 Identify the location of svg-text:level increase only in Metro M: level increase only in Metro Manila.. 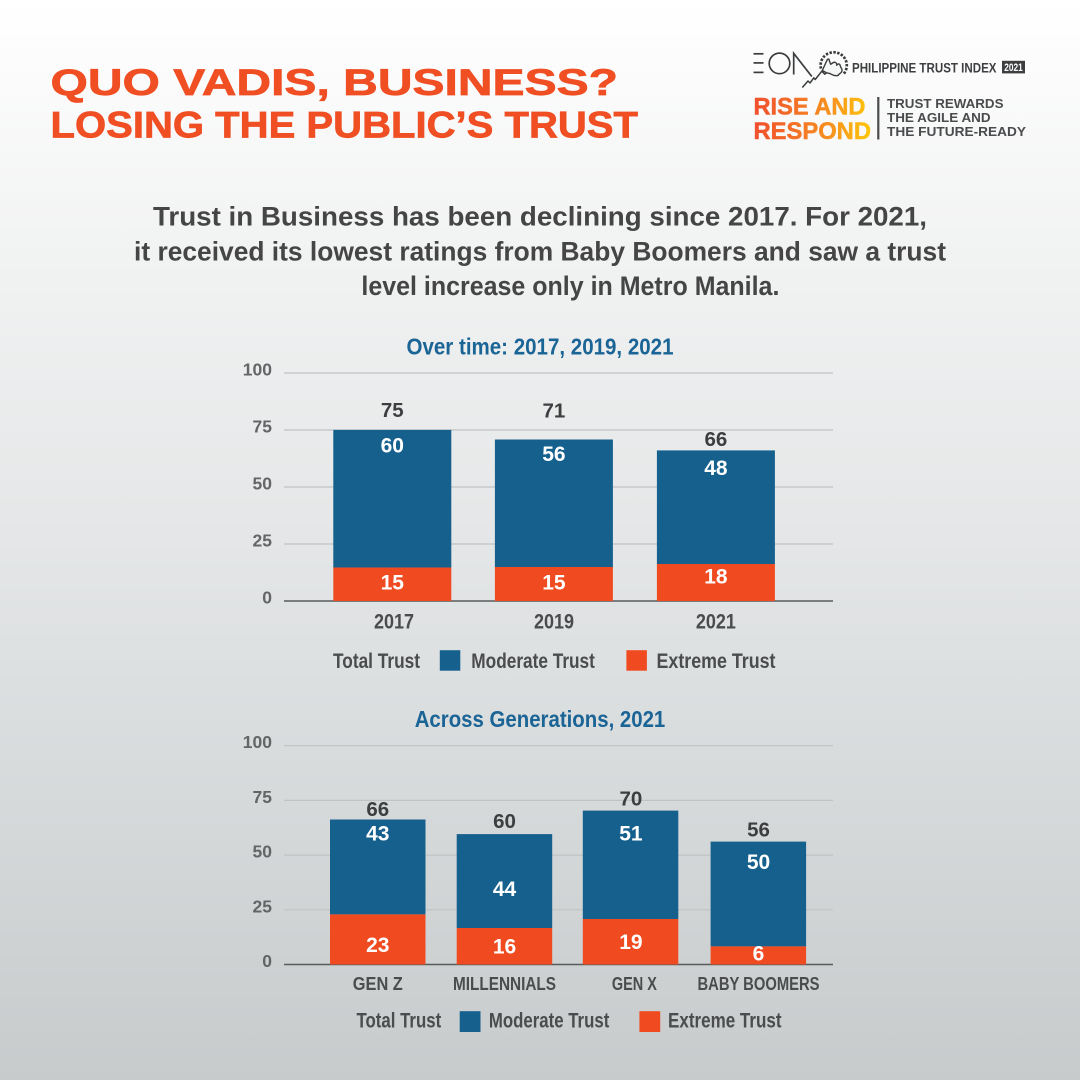
(570, 286).